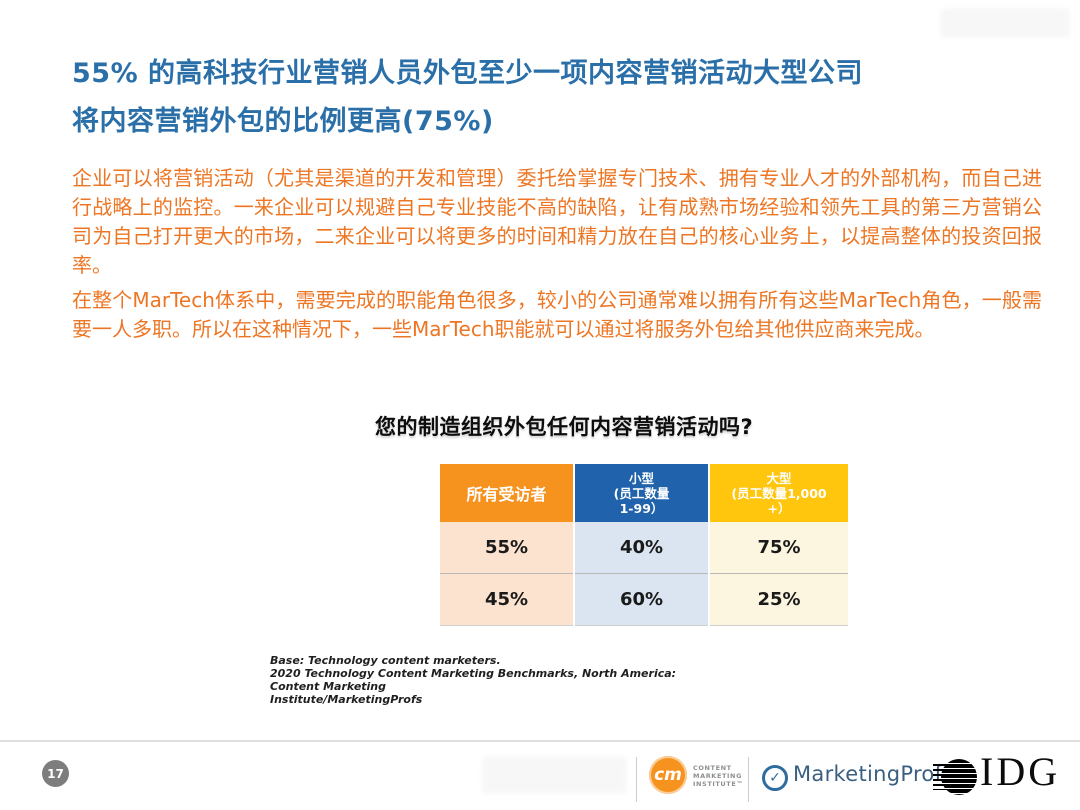  What do you see at coordinates (668, 775) in the screenshot?
I see `cmi-logo-icon: cm` at bounding box center [668, 775].